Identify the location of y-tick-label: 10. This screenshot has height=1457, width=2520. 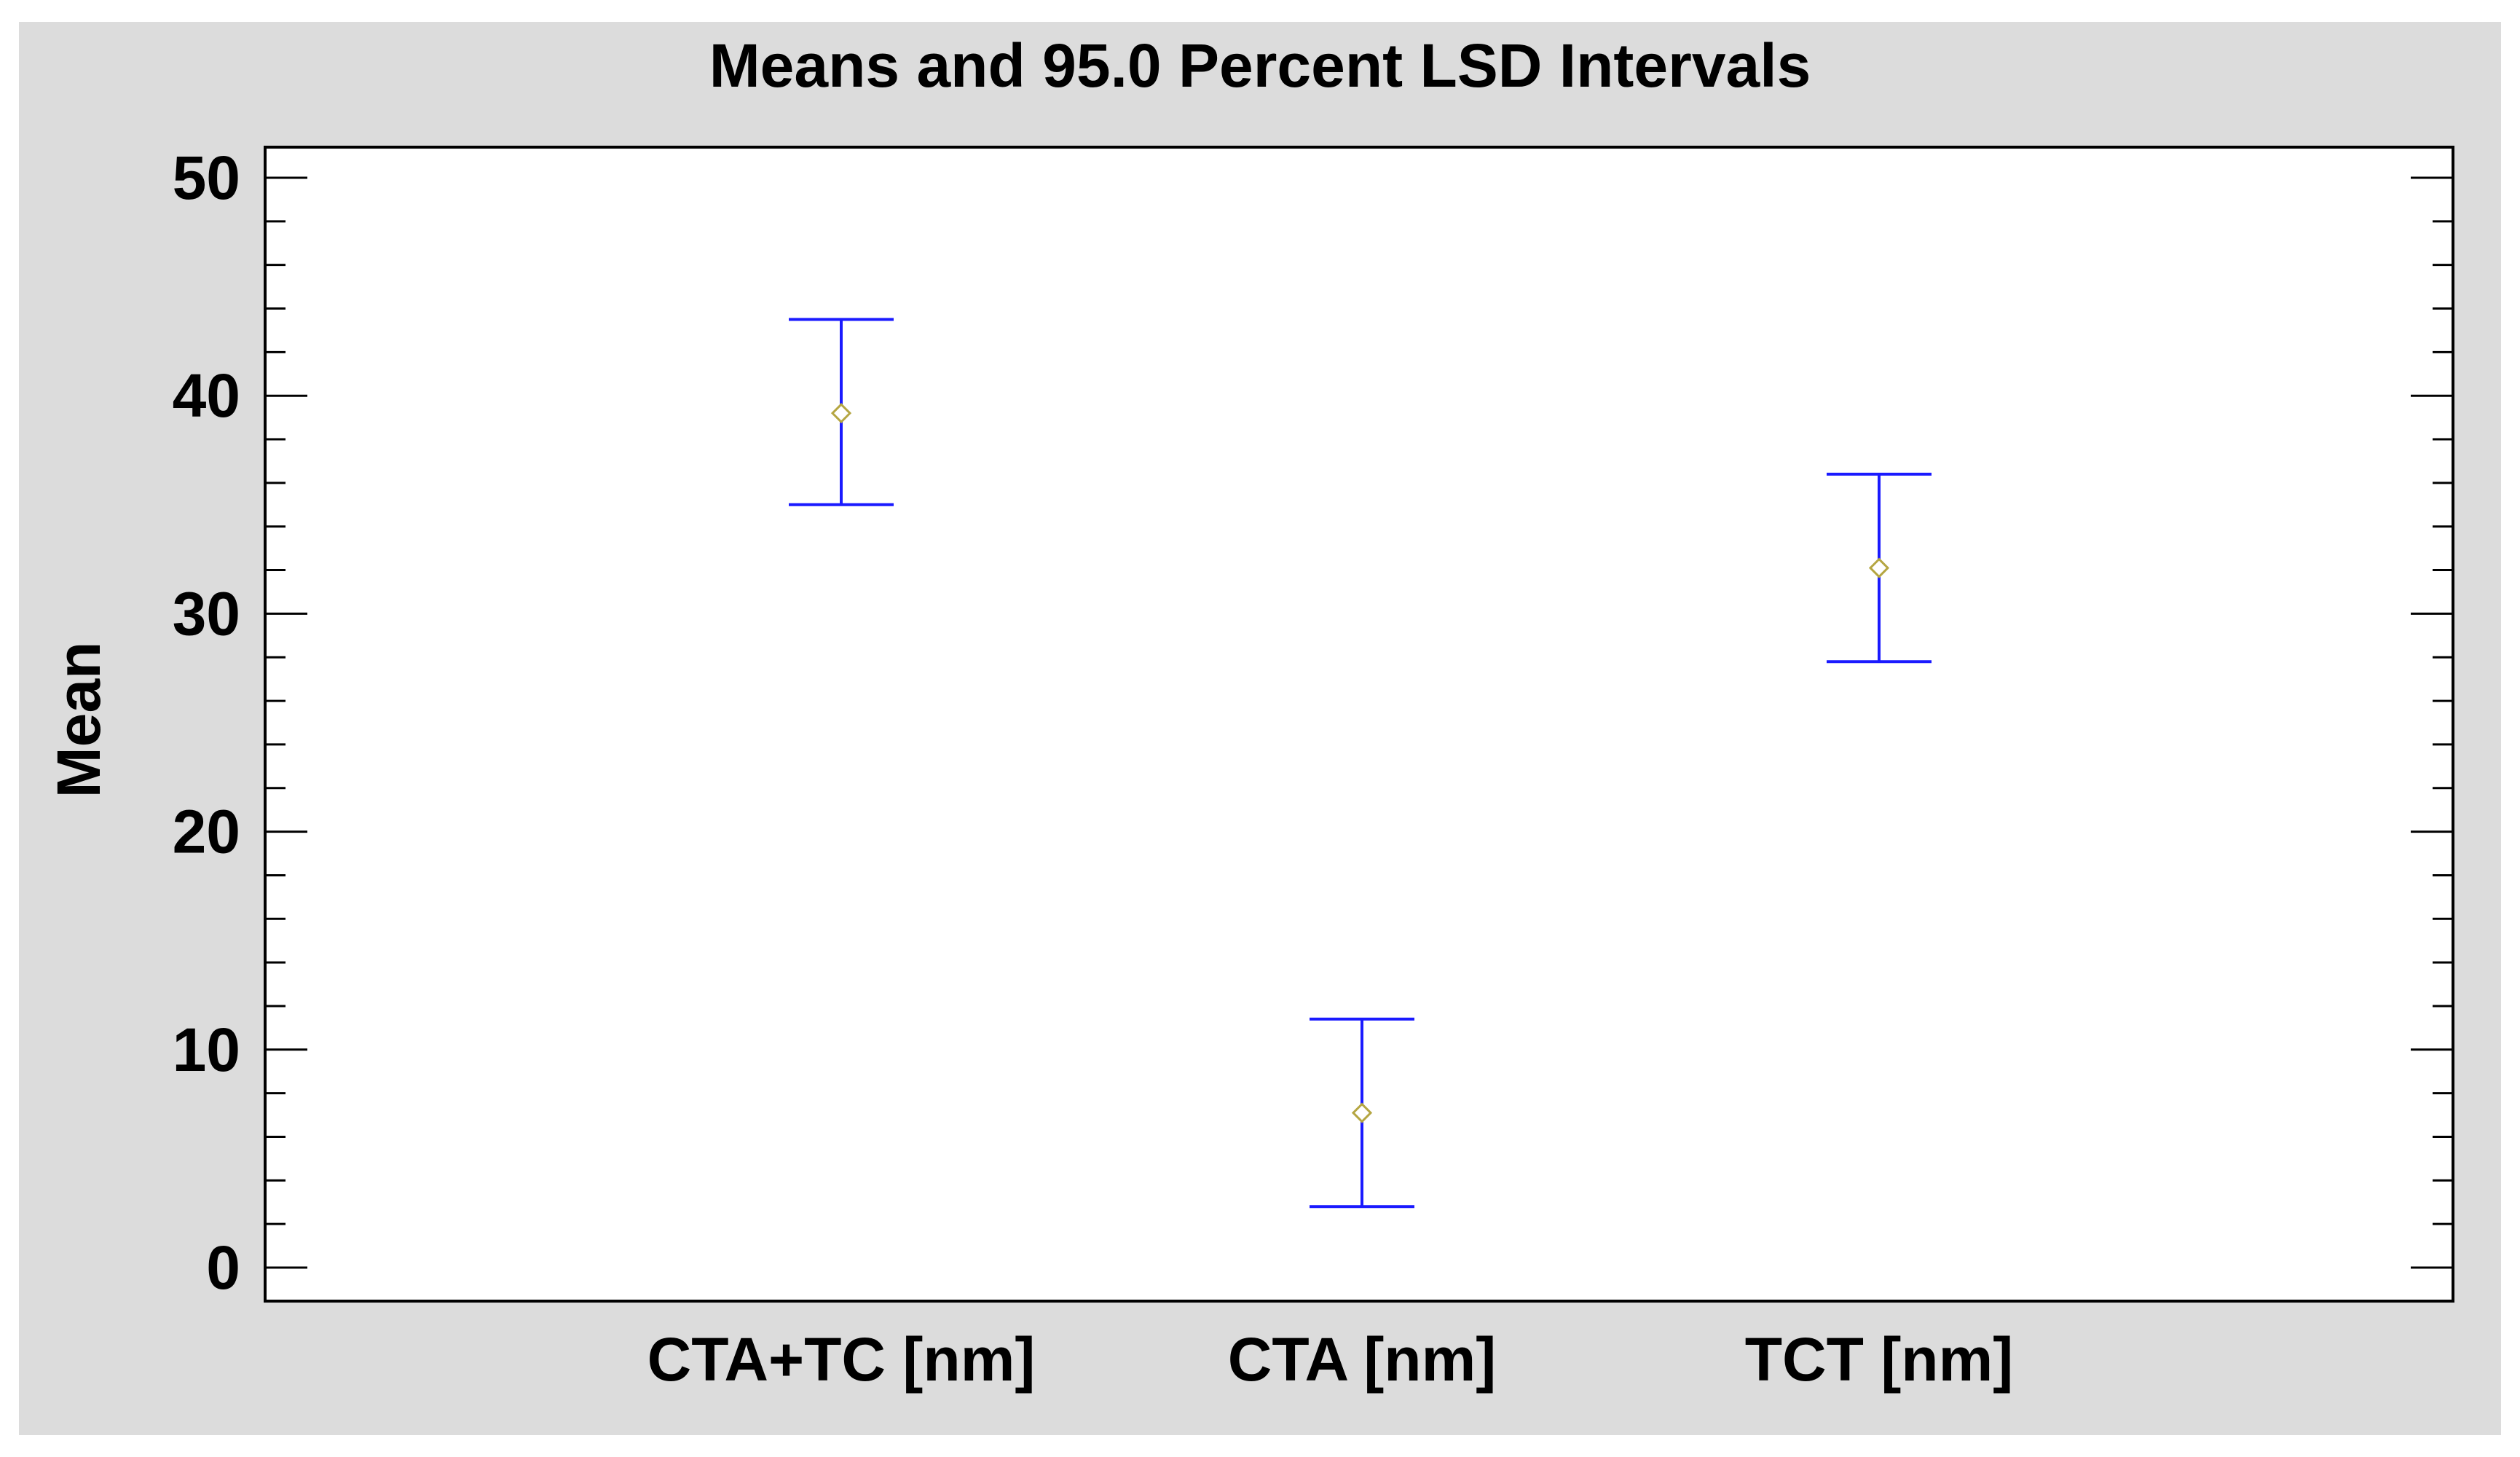
(206, 1050).